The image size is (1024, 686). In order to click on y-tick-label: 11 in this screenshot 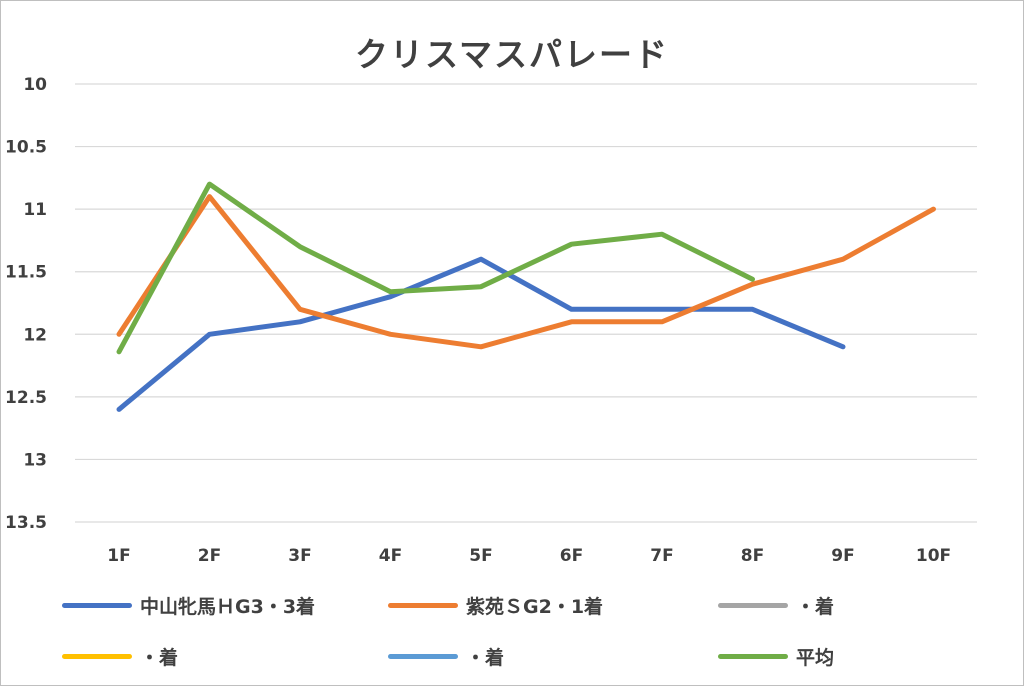, I will do `click(35, 210)`.